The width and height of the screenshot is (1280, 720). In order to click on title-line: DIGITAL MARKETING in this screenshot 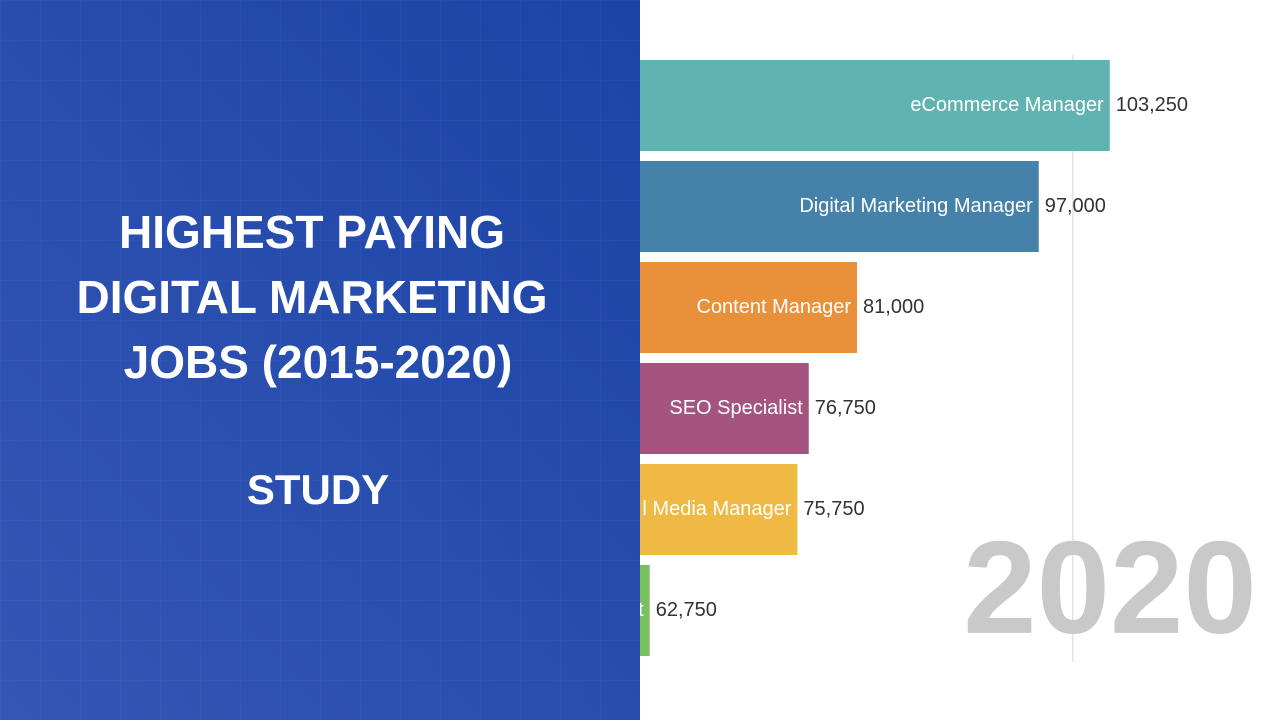, I will do `click(311, 297)`.